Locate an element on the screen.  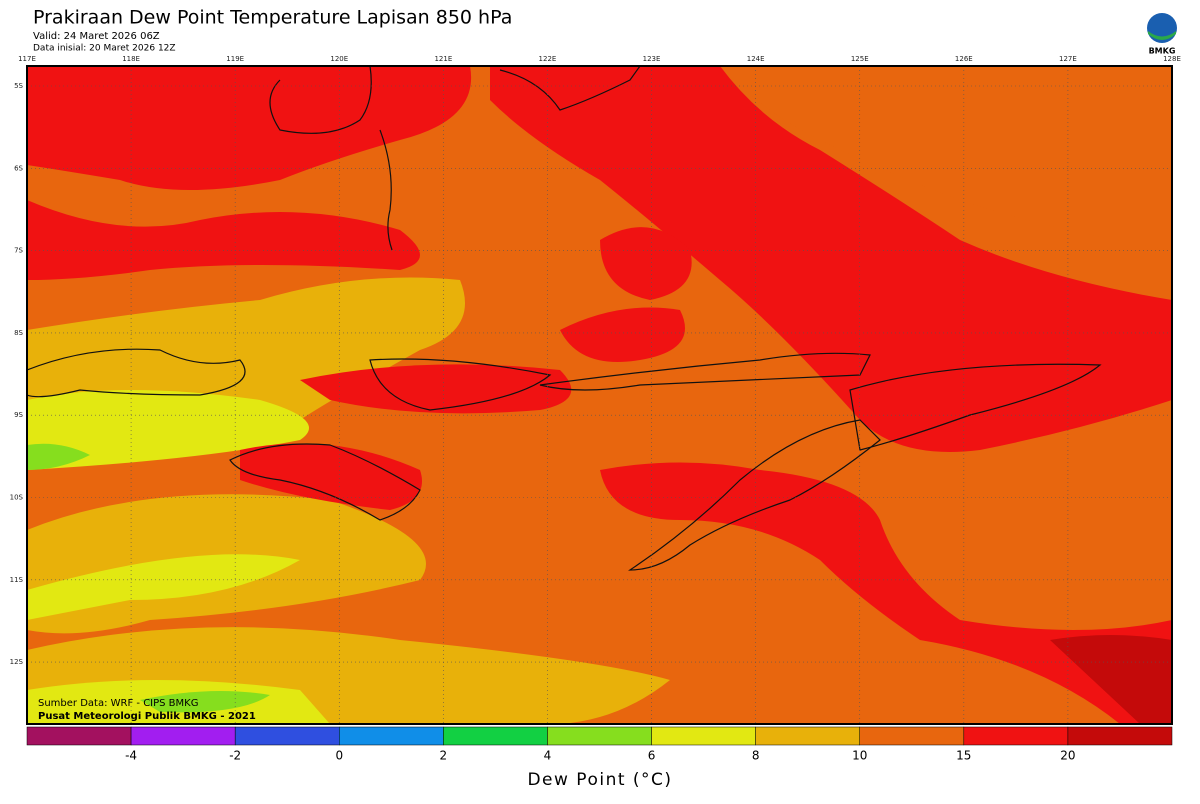
lon-label: 124E is located at coordinates (756, 59).